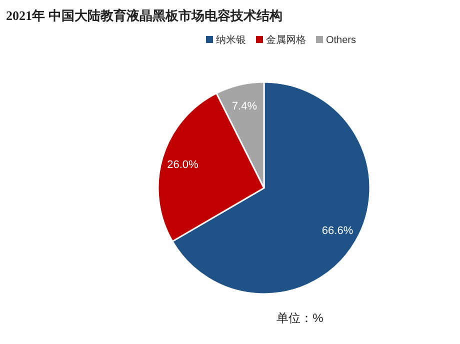 Image resolution: width=460 pixels, height=344 pixels. Describe the element at coordinates (341, 40) in the screenshot. I see `legend-label: Others` at that location.